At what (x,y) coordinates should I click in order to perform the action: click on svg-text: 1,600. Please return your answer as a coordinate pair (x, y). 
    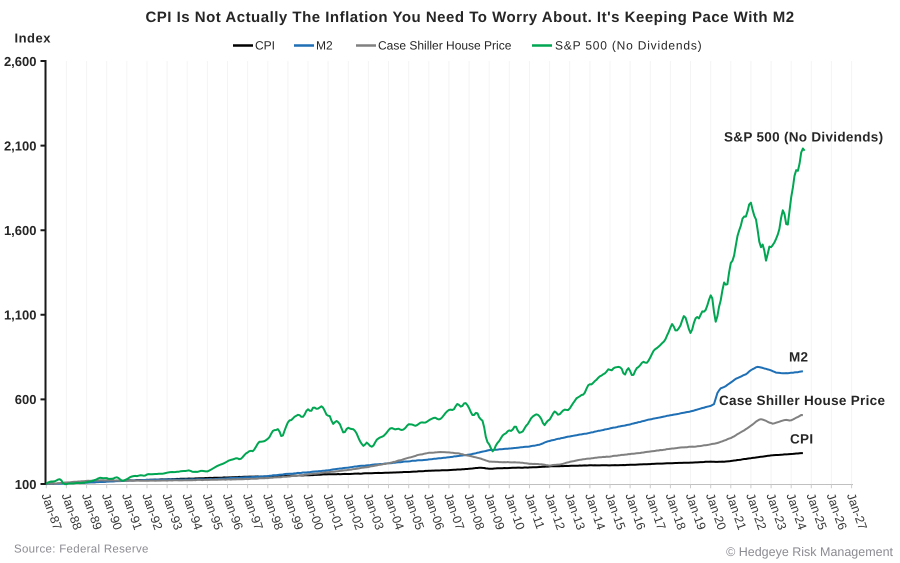
    Looking at the image, I should click on (20, 230).